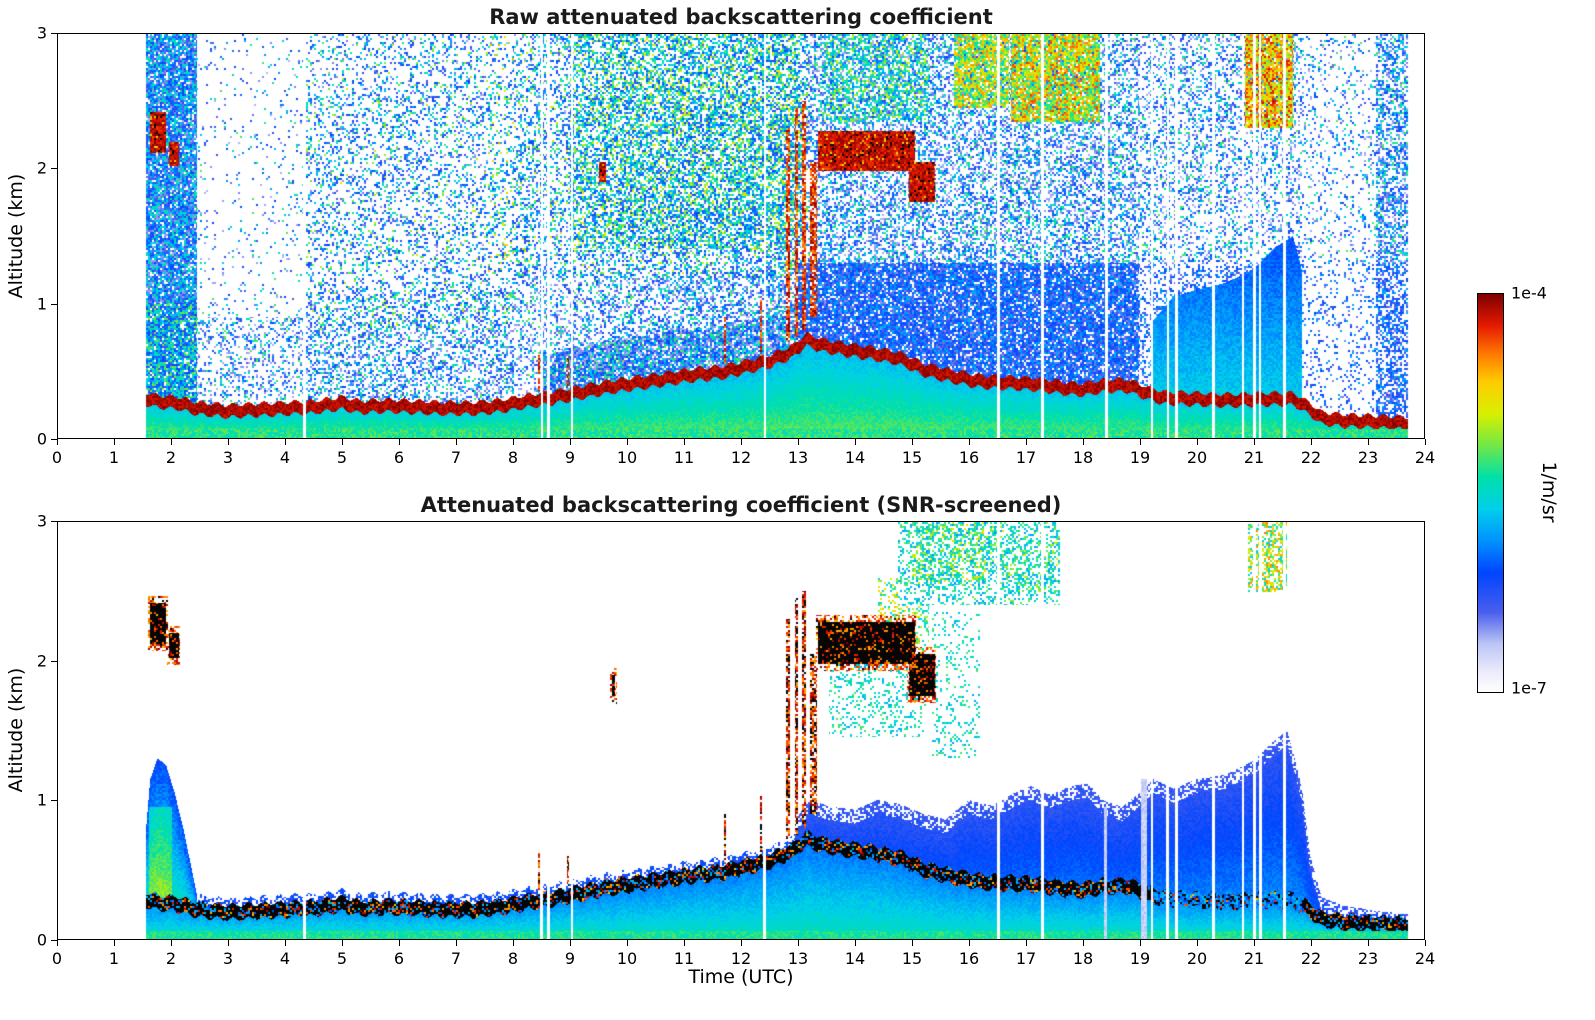 The image size is (1595, 1020). I want to click on colorbar-unit-label: 1/m/sr, so click(1549, 492).